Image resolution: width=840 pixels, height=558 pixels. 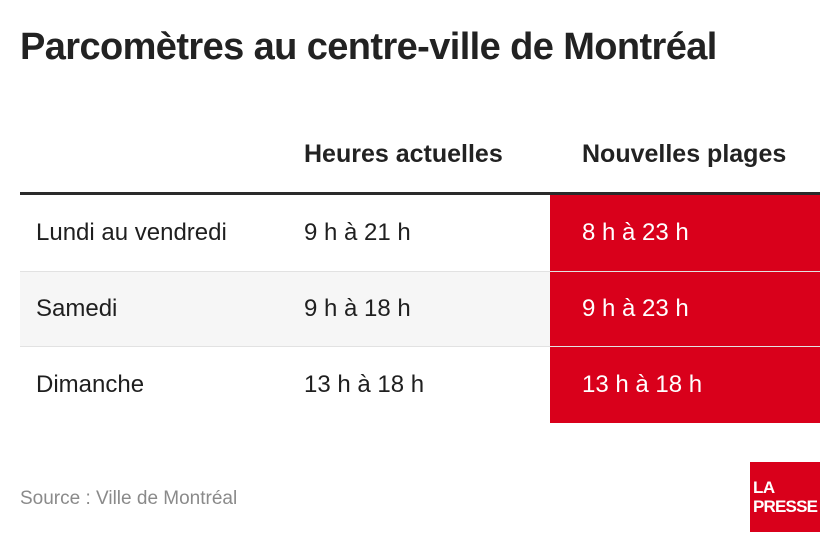 I want to click on source-credit: Source : Ville de Montréal, so click(x=129, y=498).